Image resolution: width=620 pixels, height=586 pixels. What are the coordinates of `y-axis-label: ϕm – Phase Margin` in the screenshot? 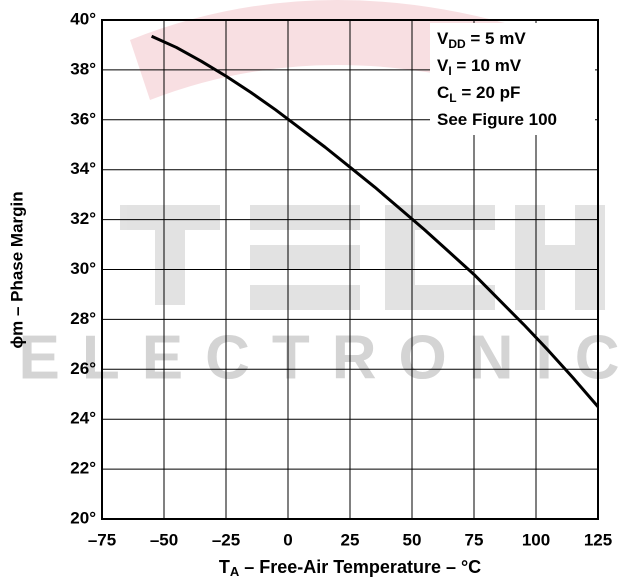 It's located at (16, 269).